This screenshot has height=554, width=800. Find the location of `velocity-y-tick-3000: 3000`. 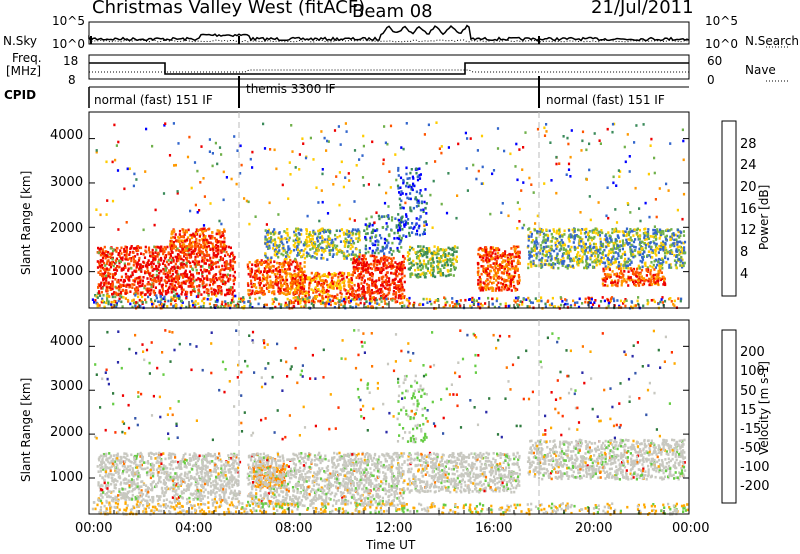

velocity-y-tick-3000: 3000 is located at coordinates (67, 386).